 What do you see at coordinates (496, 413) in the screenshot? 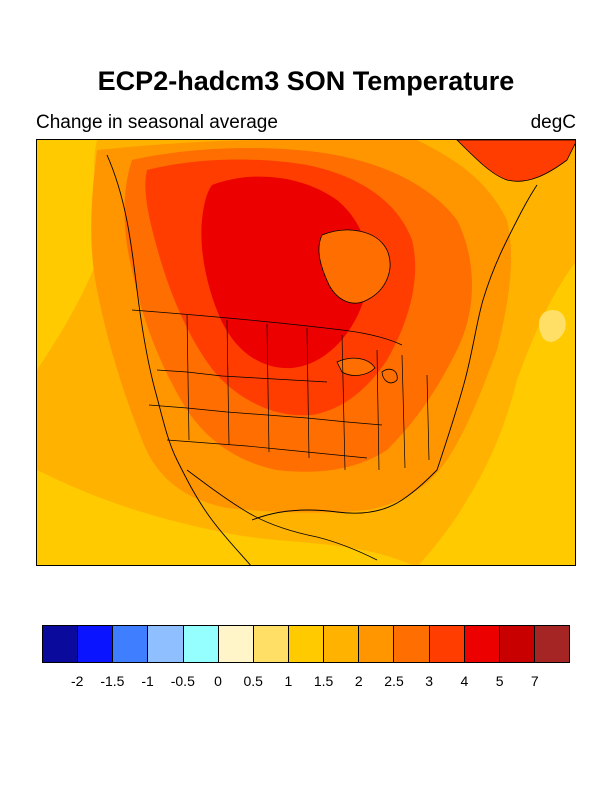
I see `field-atlantic-cool` at bounding box center [496, 413].